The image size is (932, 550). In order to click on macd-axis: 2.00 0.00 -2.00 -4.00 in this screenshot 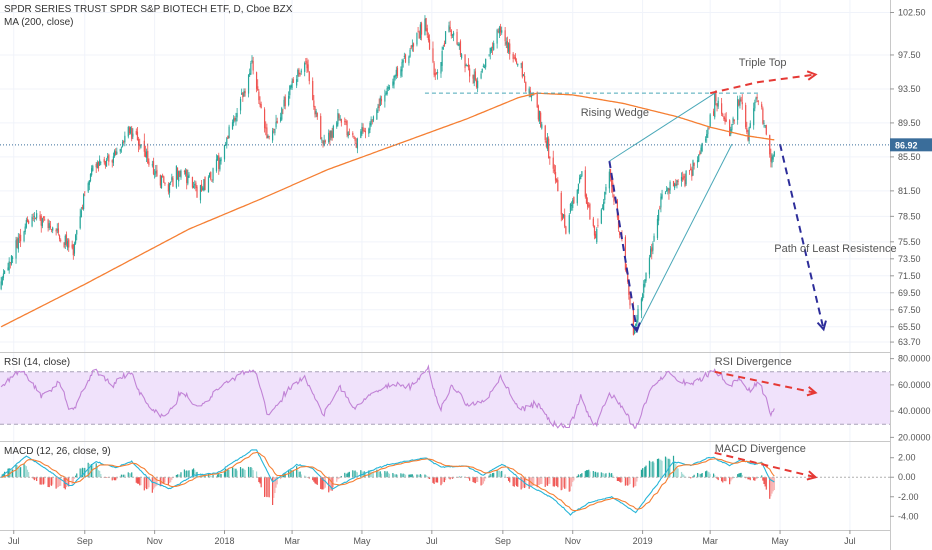, I will do `click(904, 487)`.